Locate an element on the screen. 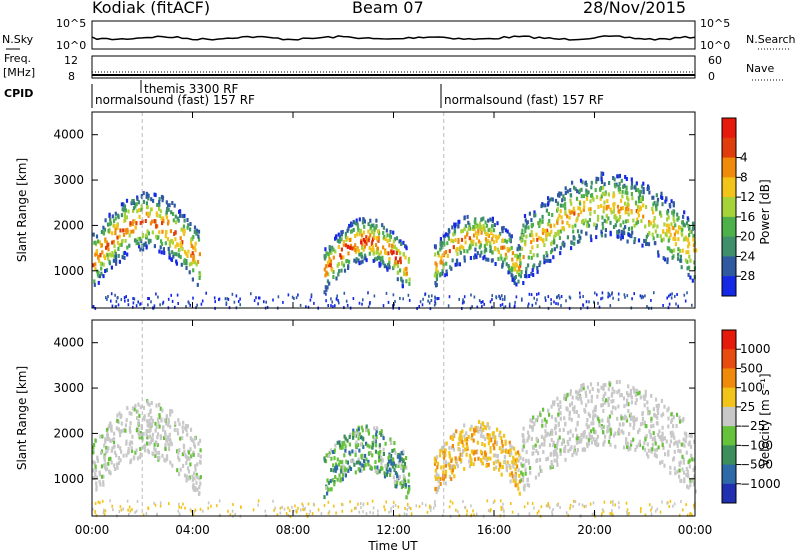  colorbar-tick-label: 12 is located at coordinates (747, 197).